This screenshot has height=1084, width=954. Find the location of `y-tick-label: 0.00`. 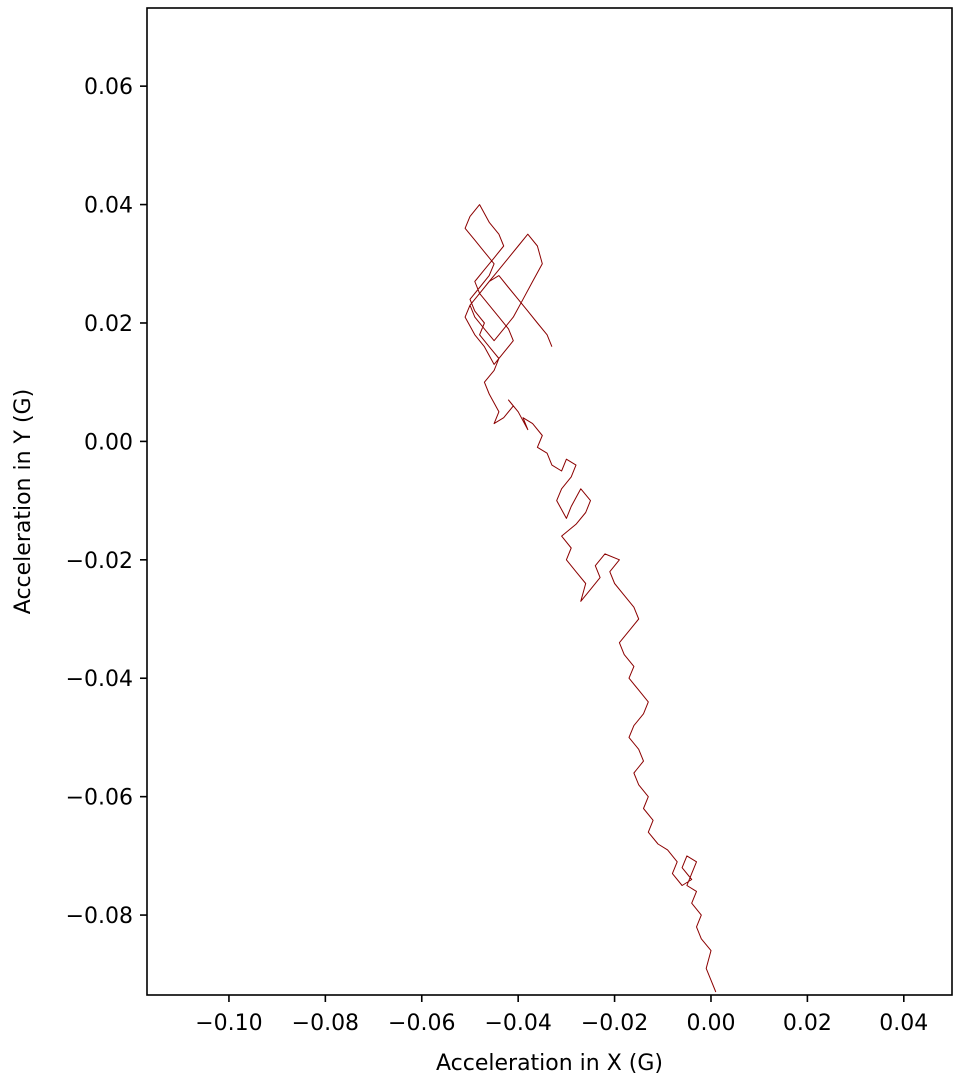

y-tick-label: 0.00 is located at coordinates (108, 442).